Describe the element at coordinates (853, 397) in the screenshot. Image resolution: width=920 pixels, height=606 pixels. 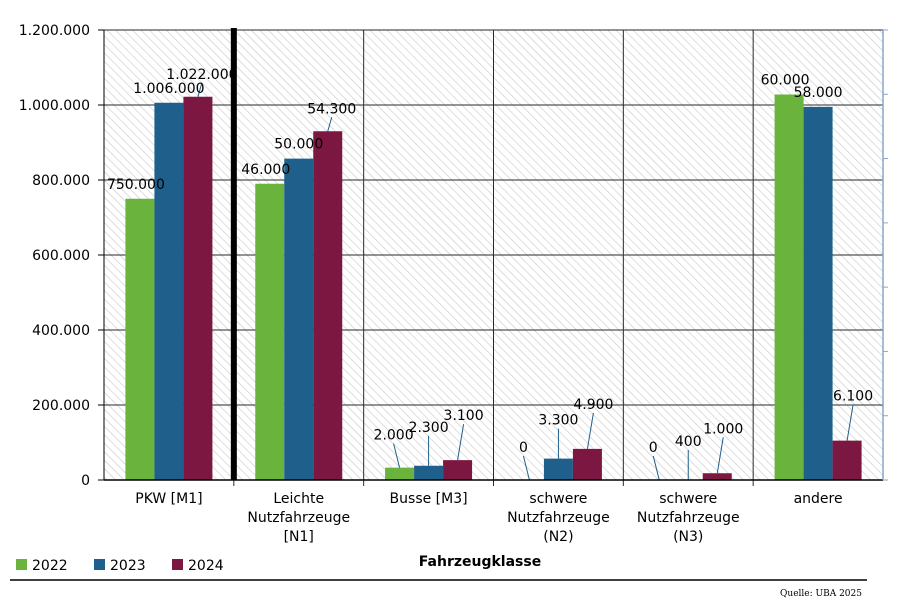
I see `data-label: 6.100` at that location.